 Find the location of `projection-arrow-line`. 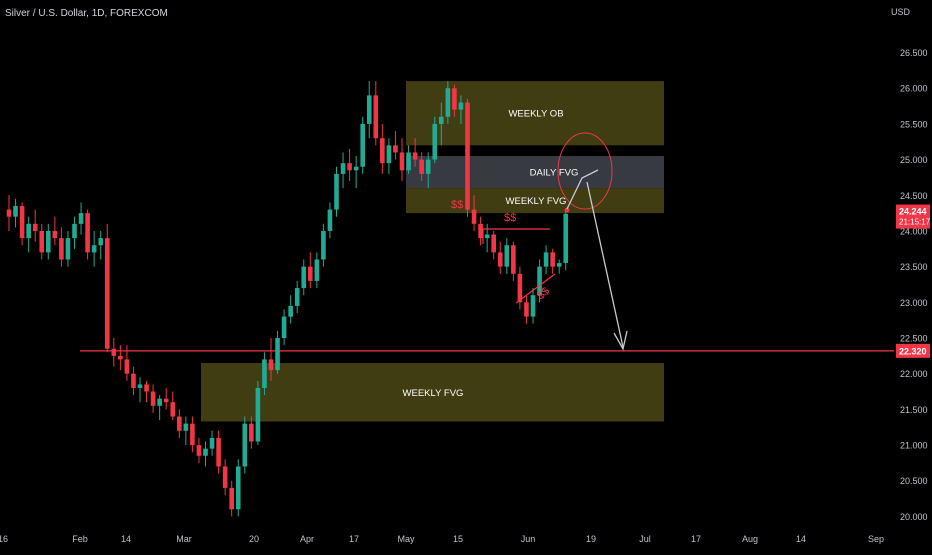

projection-arrow-line is located at coordinates (605, 264).